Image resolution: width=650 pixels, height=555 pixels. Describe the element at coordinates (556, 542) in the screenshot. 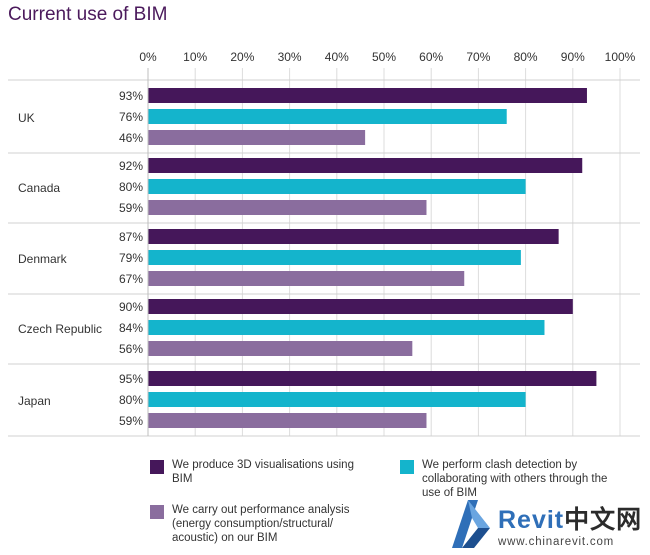

I see `watermark-url: www.chinarevit.com` at that location.